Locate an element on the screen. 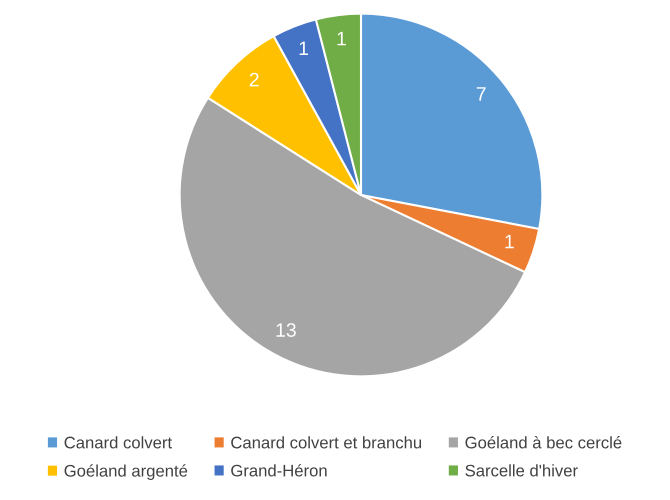  data-label: 13 is located at coordinates (286, 330).